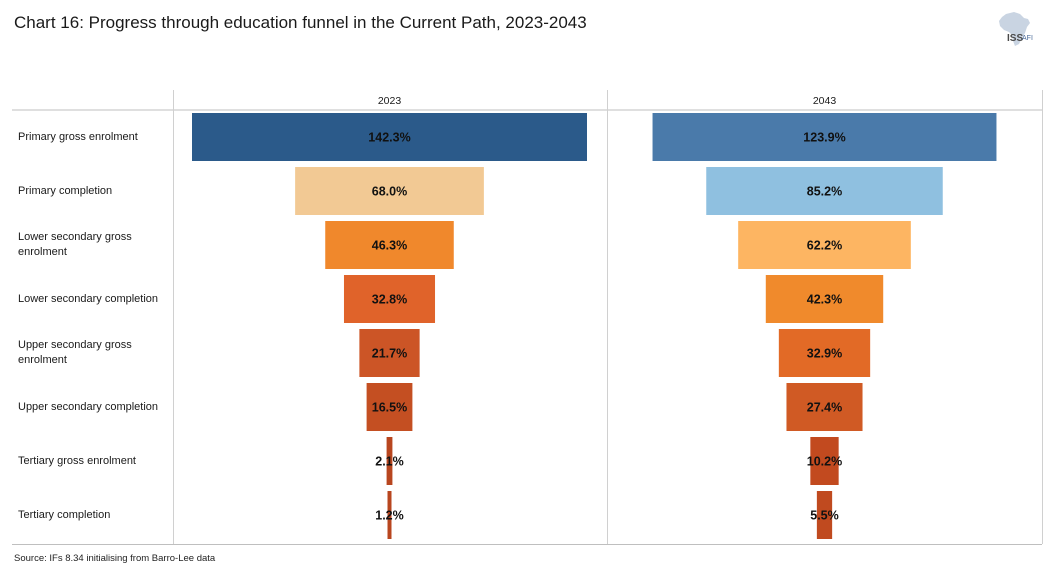 The image size is (1055, 584). What do you see at coordinates (825, 101) in the screenshot?
I see `column-header: 2043` at bounding box center [825, 101].